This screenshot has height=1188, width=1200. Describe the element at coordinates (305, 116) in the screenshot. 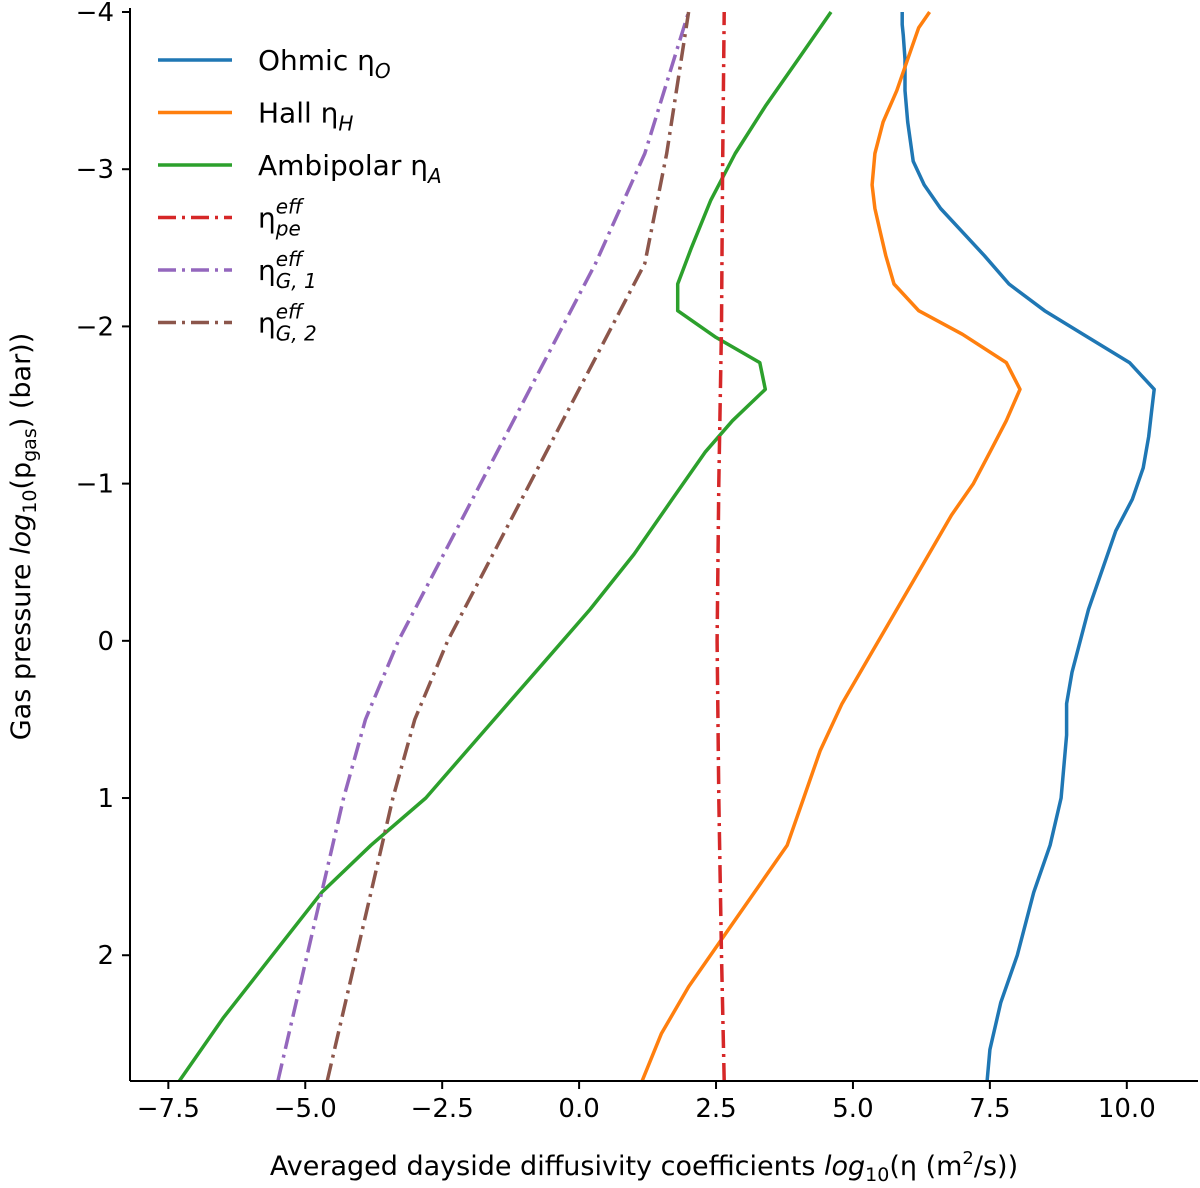

I see `legend-label: Hall ηH` at that location.